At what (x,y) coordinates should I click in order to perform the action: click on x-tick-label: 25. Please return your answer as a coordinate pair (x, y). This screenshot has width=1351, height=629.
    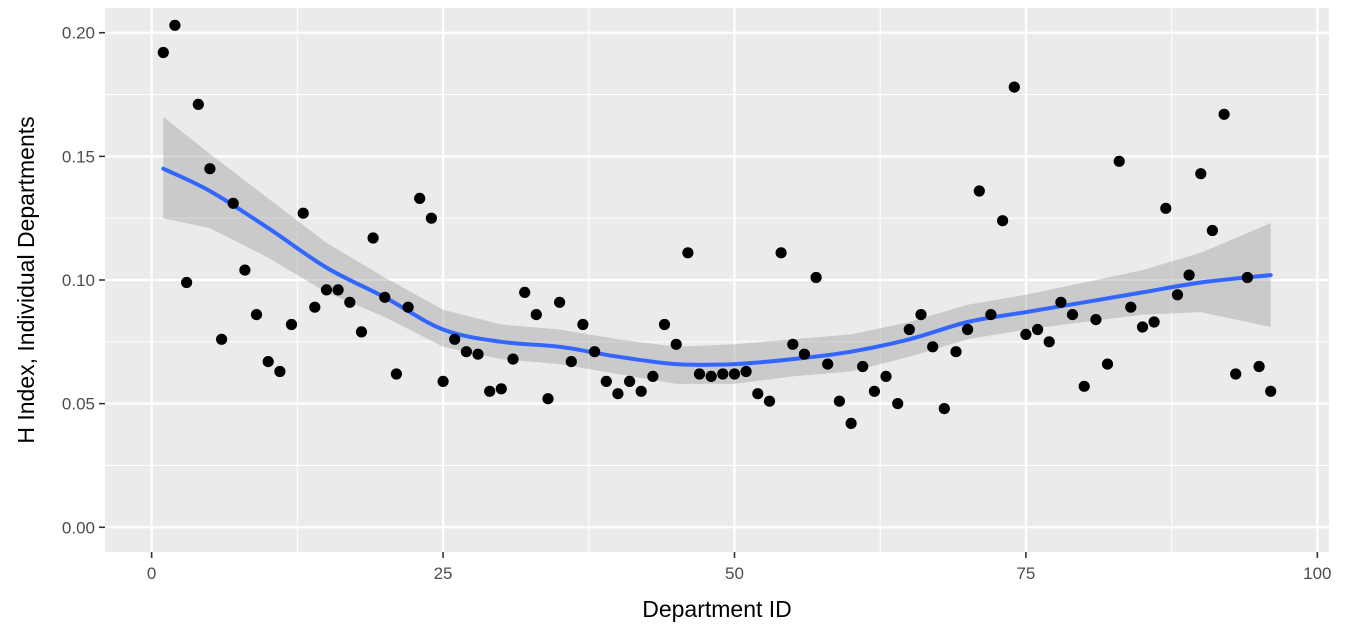
    Looking at the image, I should click on (443, 573).